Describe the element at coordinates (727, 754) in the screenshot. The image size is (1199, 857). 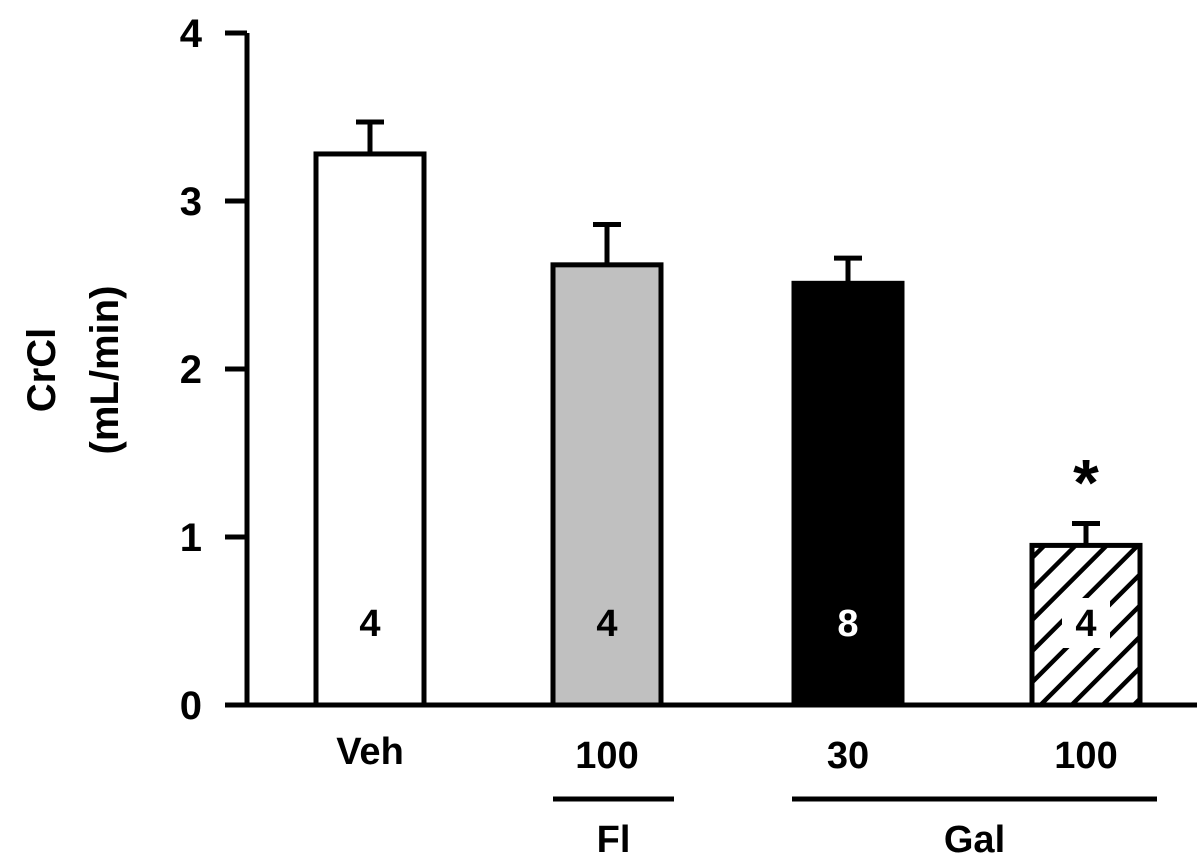
I see `category-labels: Veh 100 30 100` at that location.